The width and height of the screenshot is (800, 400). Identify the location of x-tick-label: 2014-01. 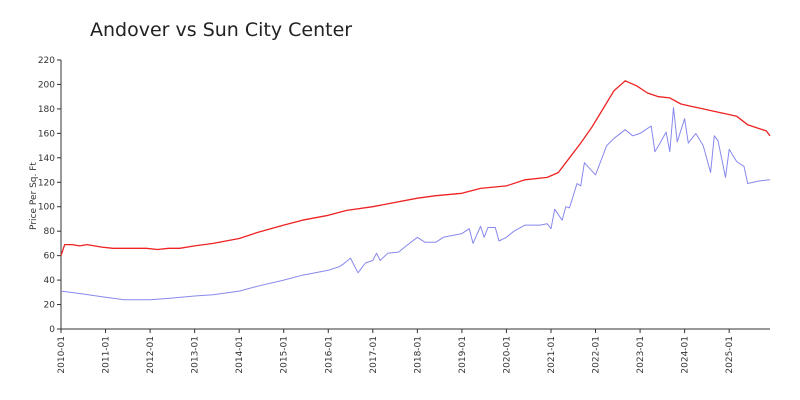
(240, 355).